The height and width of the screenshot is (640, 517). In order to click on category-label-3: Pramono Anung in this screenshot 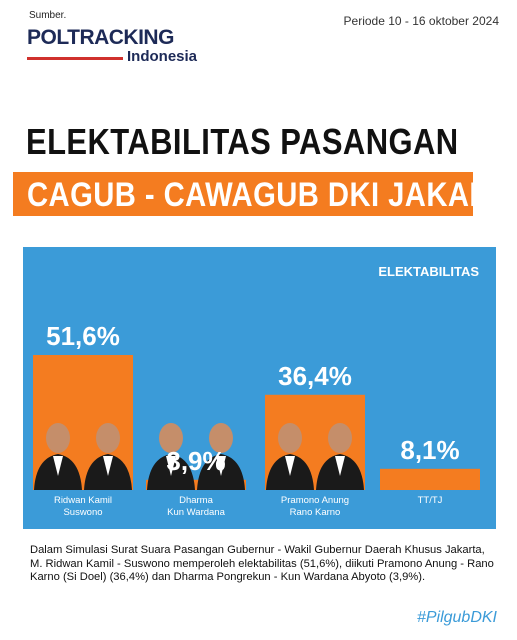, I will do `click(315, 500)`.